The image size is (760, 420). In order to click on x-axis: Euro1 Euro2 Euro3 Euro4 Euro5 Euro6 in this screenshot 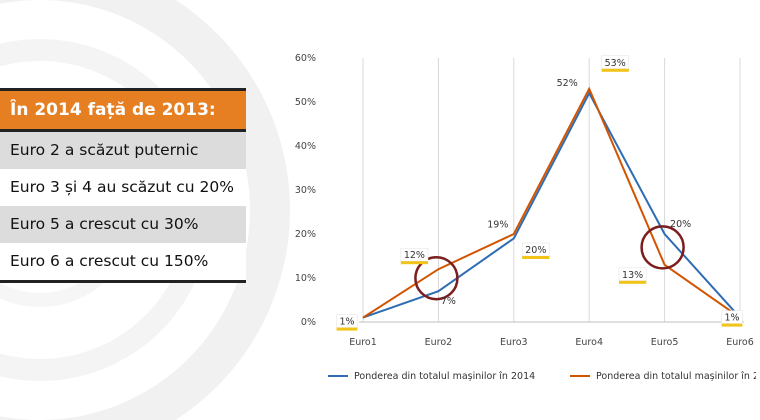, I will do `click(551, 334)`.